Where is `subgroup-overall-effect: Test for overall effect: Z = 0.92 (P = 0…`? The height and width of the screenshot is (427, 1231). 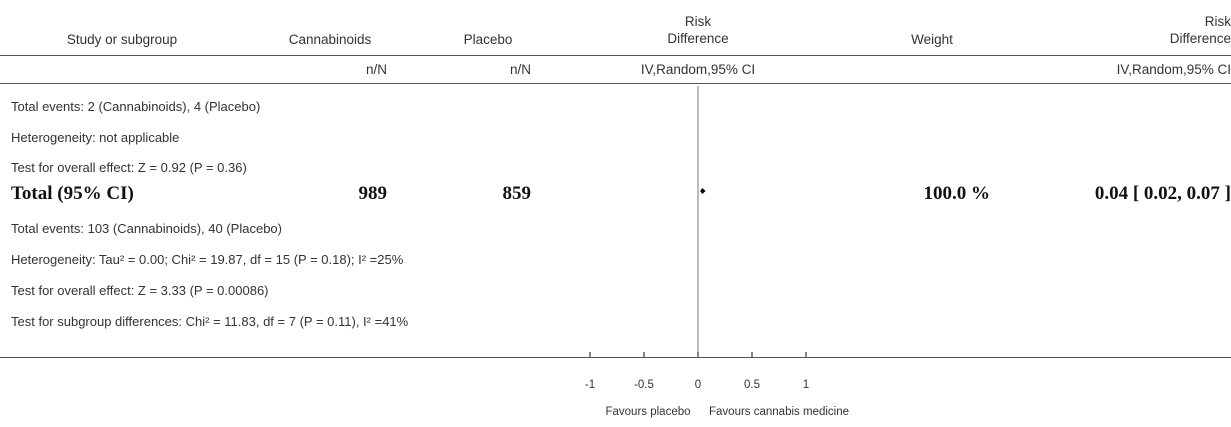
subgroup-overall-effect: Test for overall effect: Z = 0.92 (P = 0… is located at coordinates (129, 167).